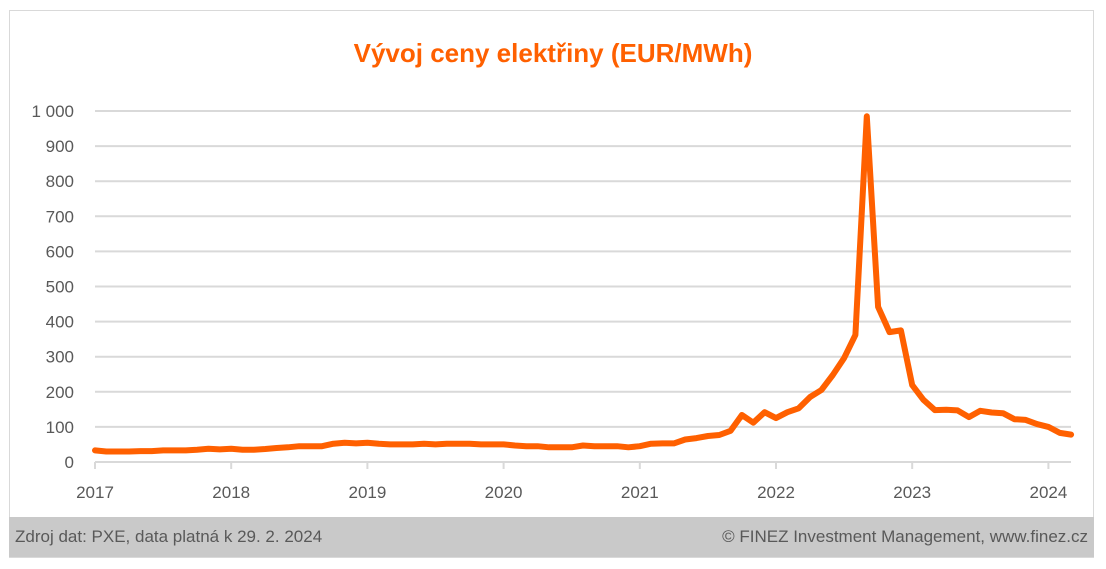 Image resolution: width=1106 pixels, height=569 pixels. What do you see at coordinates (912, 492) in the screenshot?
I see `x-tick-label: 2023` at bounding box center [912, 492].